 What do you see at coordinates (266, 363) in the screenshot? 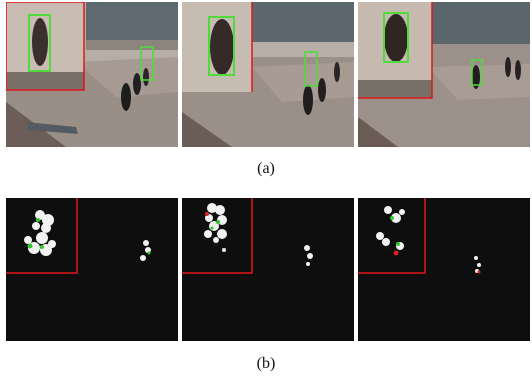
I see `caption-b: (b)` at bounding box center [266, 363].